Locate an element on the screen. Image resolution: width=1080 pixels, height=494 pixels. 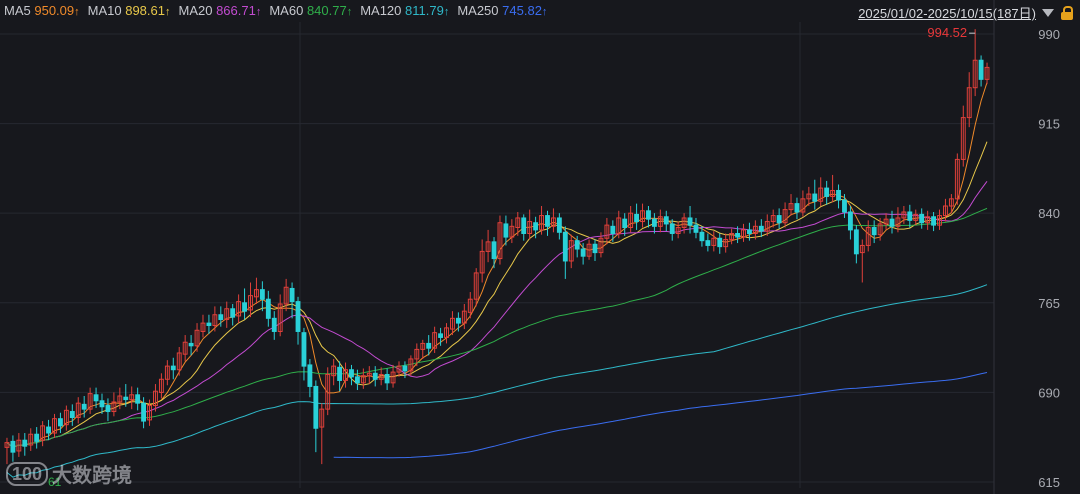
y-tick-label: 690 is located at coordinates (1049, 392).